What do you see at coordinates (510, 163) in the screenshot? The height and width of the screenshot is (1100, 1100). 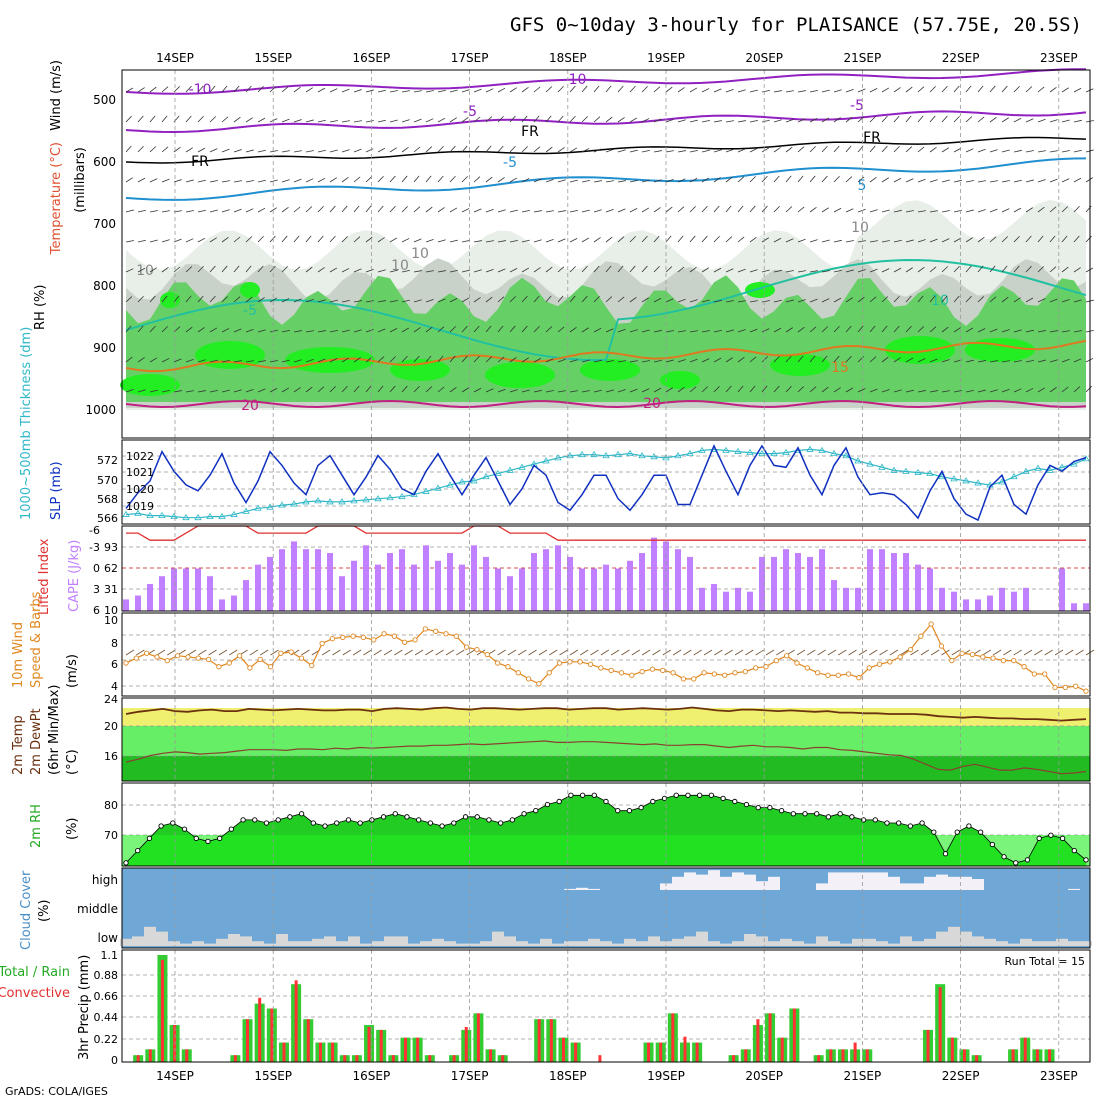 I see `contour-label: -5` at bounding box center [510, 163].